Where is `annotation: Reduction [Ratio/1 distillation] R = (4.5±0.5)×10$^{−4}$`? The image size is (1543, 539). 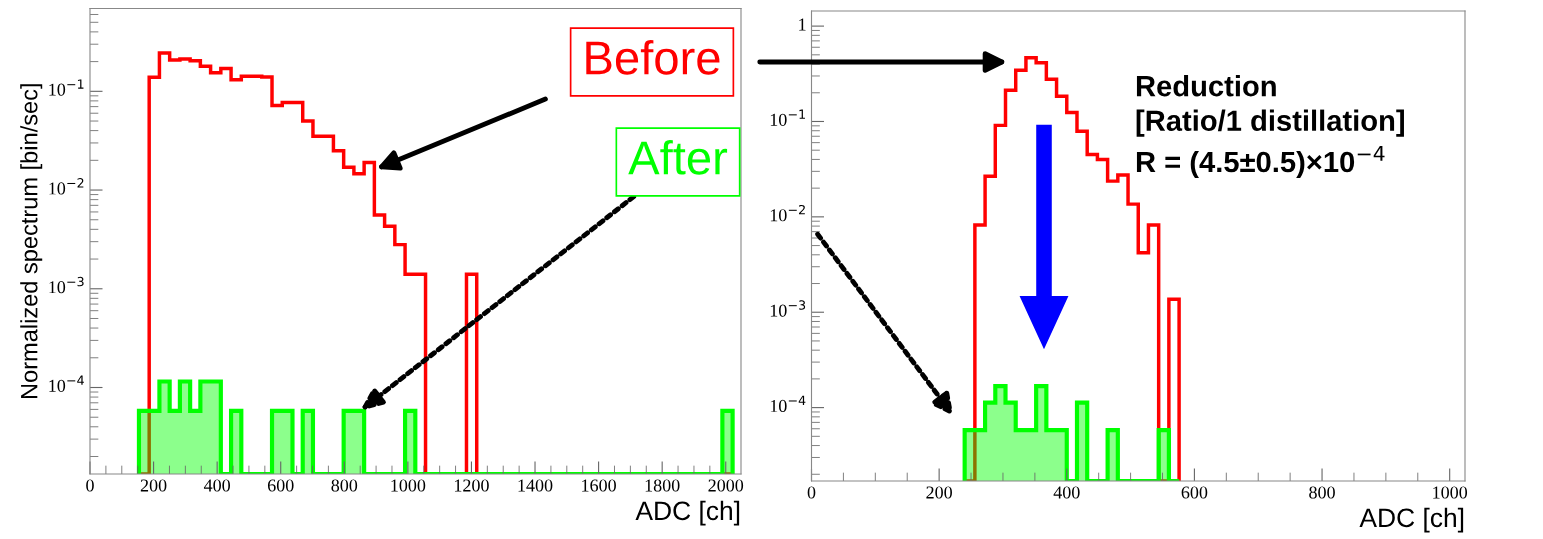
annotation: Reduction [Ratio/1 distillation] R = (4.5±0.5)×10$^{−4}$ is located at coordinates (1270, 127).